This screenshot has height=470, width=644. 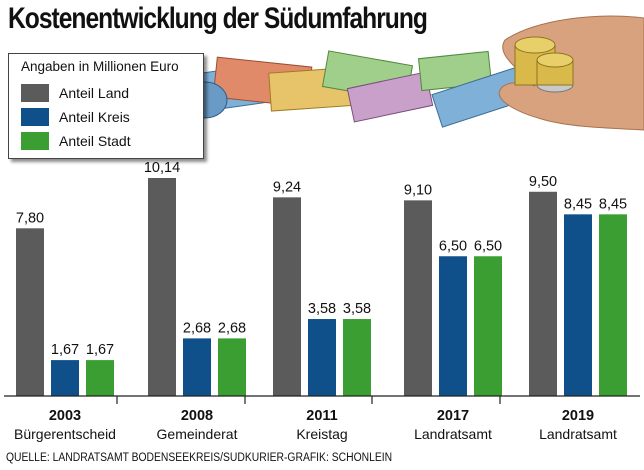 I want to click on bar-anteil-land-2019, so click(x=543, y=293).